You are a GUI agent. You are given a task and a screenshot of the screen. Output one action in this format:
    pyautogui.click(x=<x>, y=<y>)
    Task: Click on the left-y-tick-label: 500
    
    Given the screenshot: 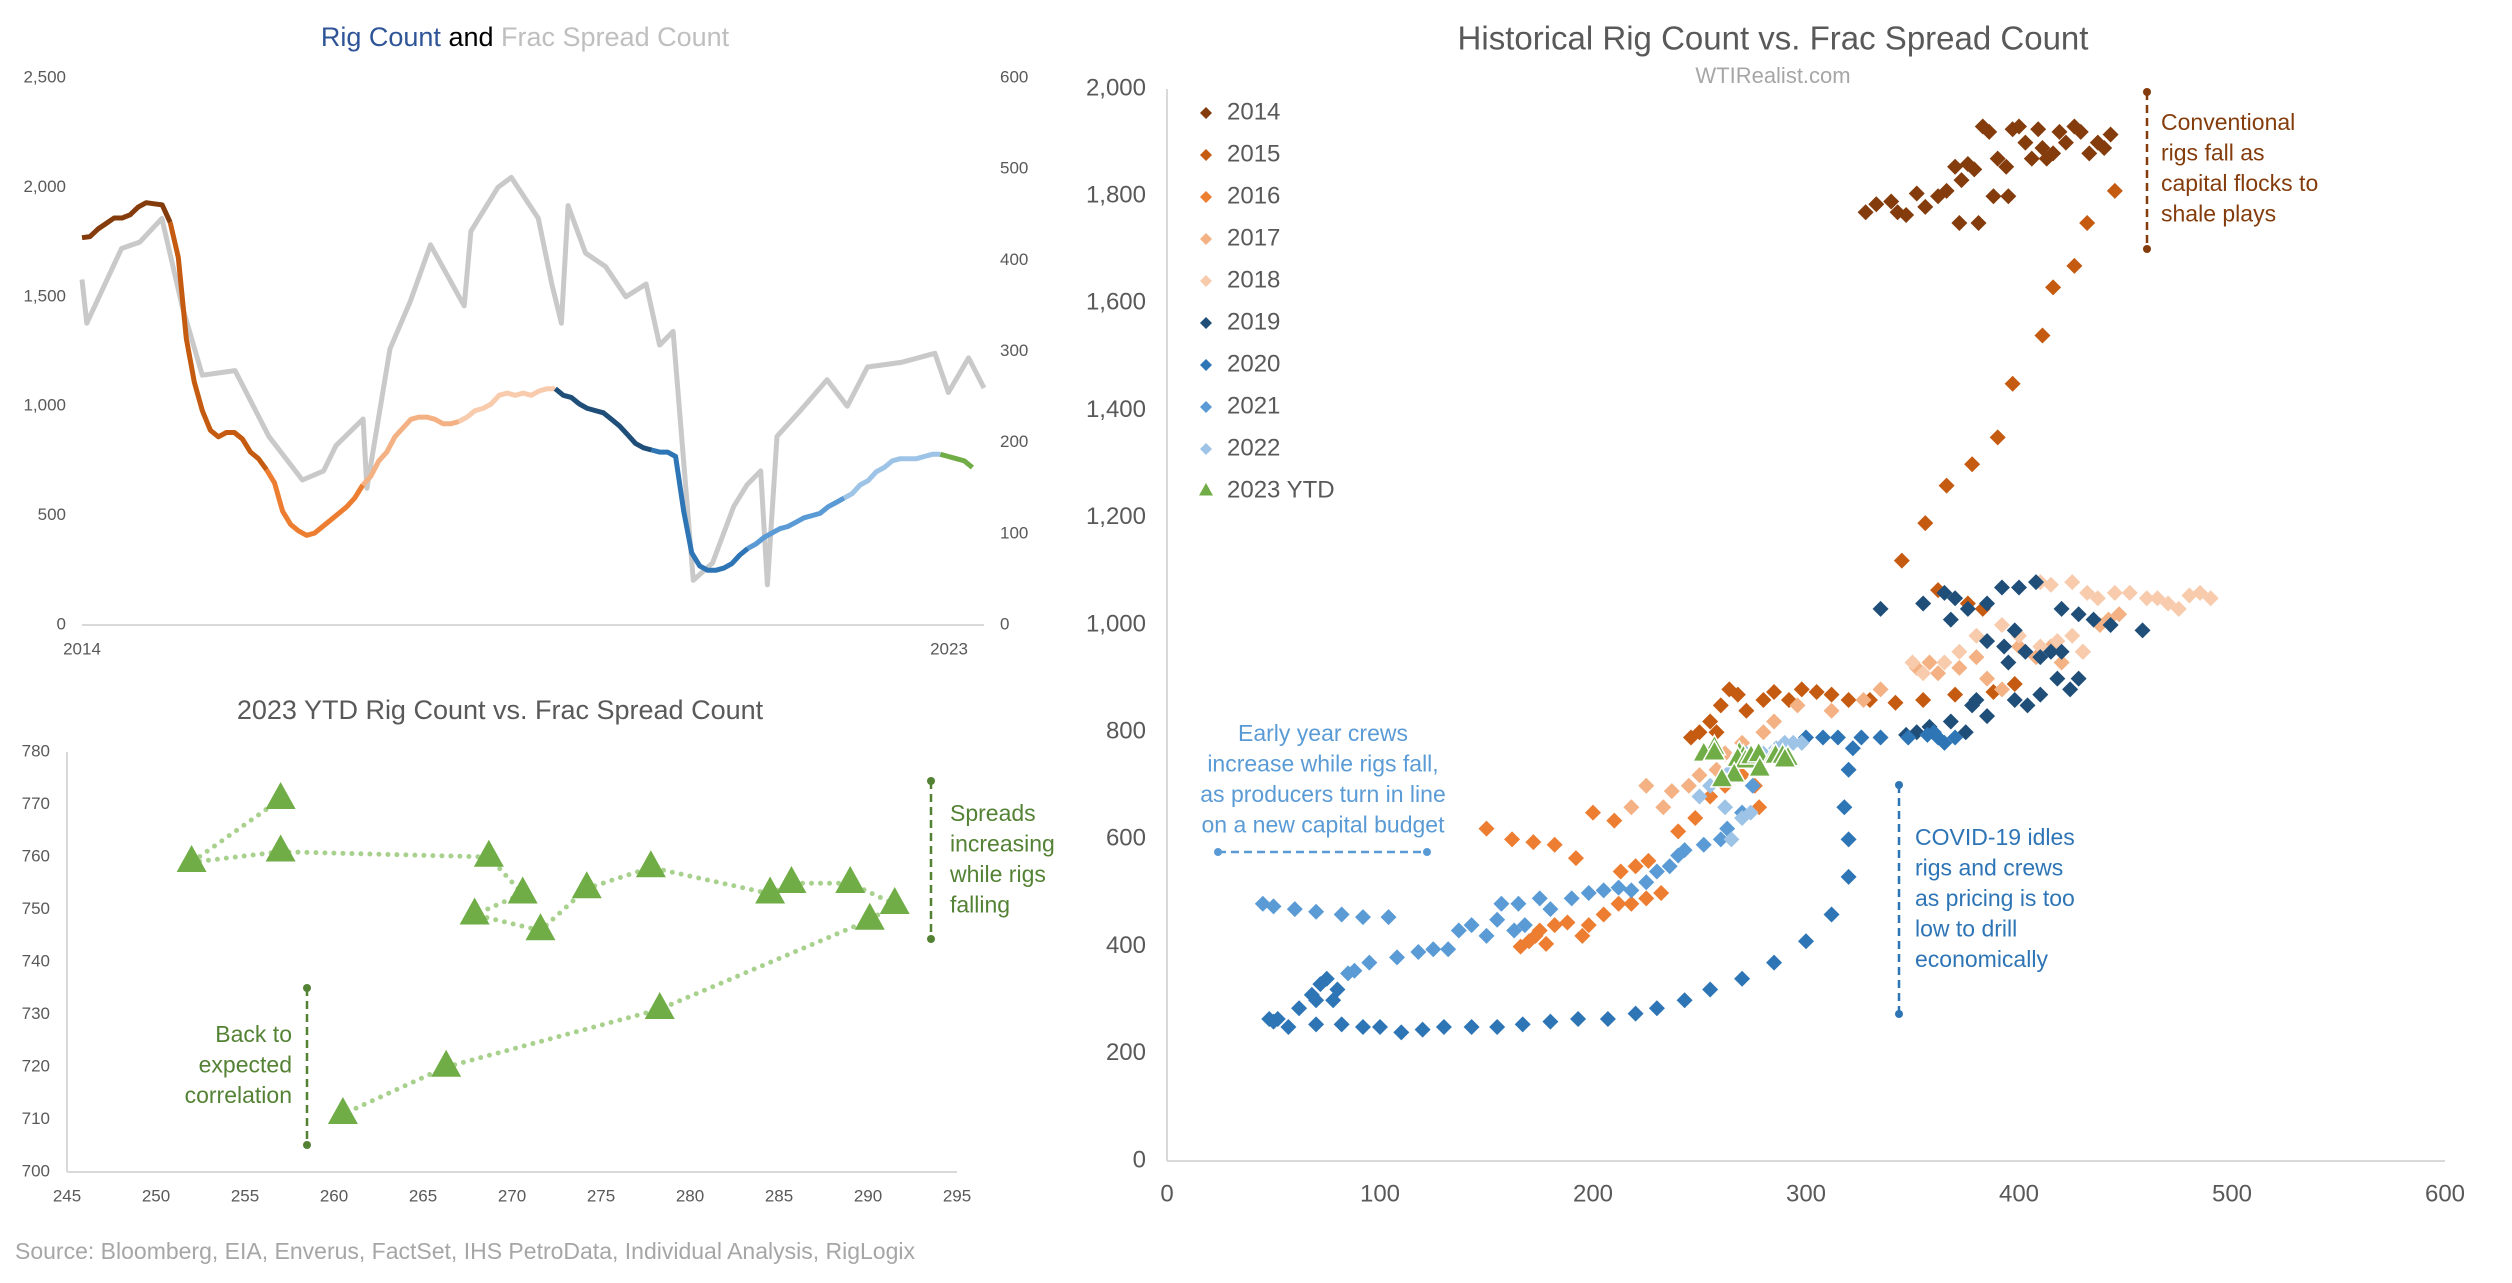 What is the action you would take?
    pyautogui.click(x=52, y=514)
    